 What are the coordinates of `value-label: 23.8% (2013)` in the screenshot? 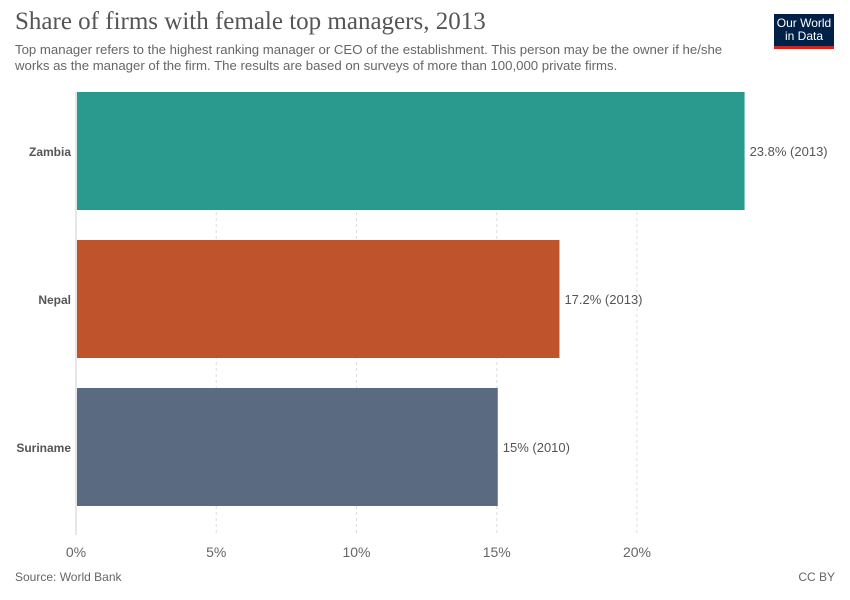 It's located at (789, 151).